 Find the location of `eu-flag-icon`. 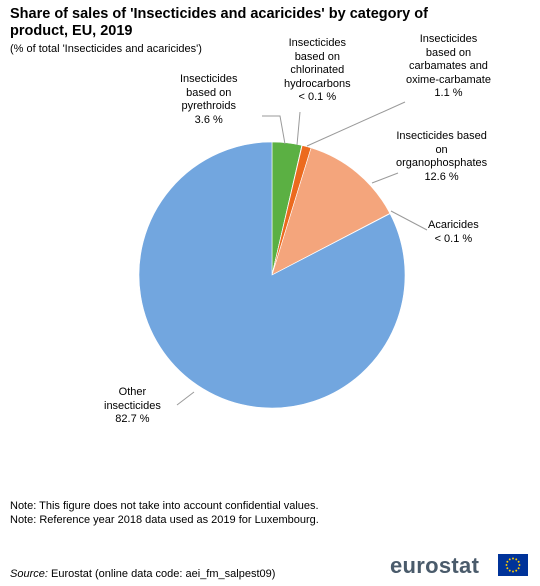

eu-flag-icon is located at coordinates (513, 565).